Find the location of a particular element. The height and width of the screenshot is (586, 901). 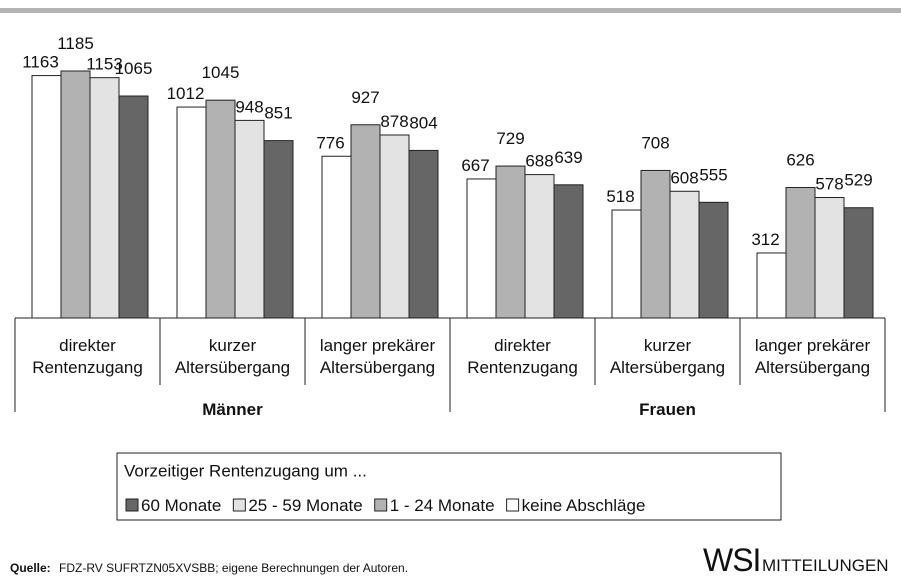

top-rule is located at coordinates (450, 10).